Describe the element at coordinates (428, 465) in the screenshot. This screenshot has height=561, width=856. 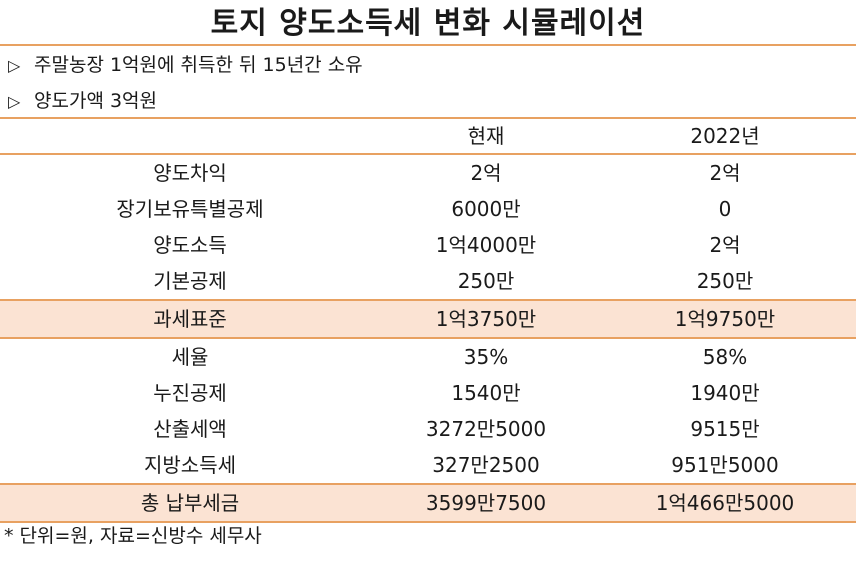
I see `table-row: 지방소득세 327만2500 951만5000` at that location.